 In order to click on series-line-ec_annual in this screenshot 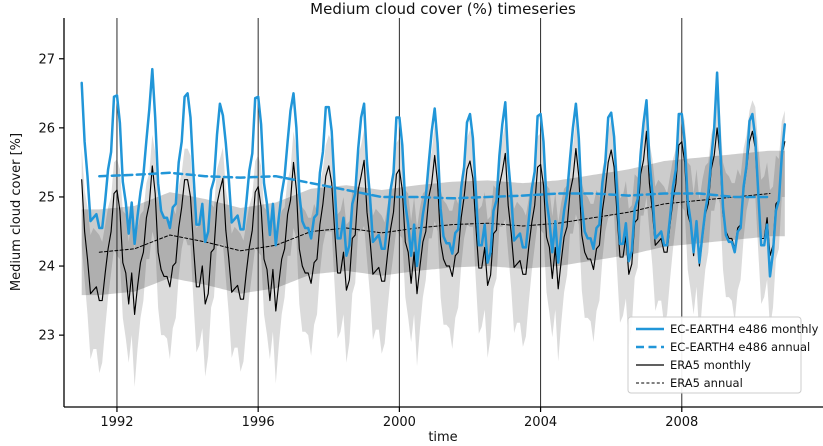, I will do `click(435, 185)`.